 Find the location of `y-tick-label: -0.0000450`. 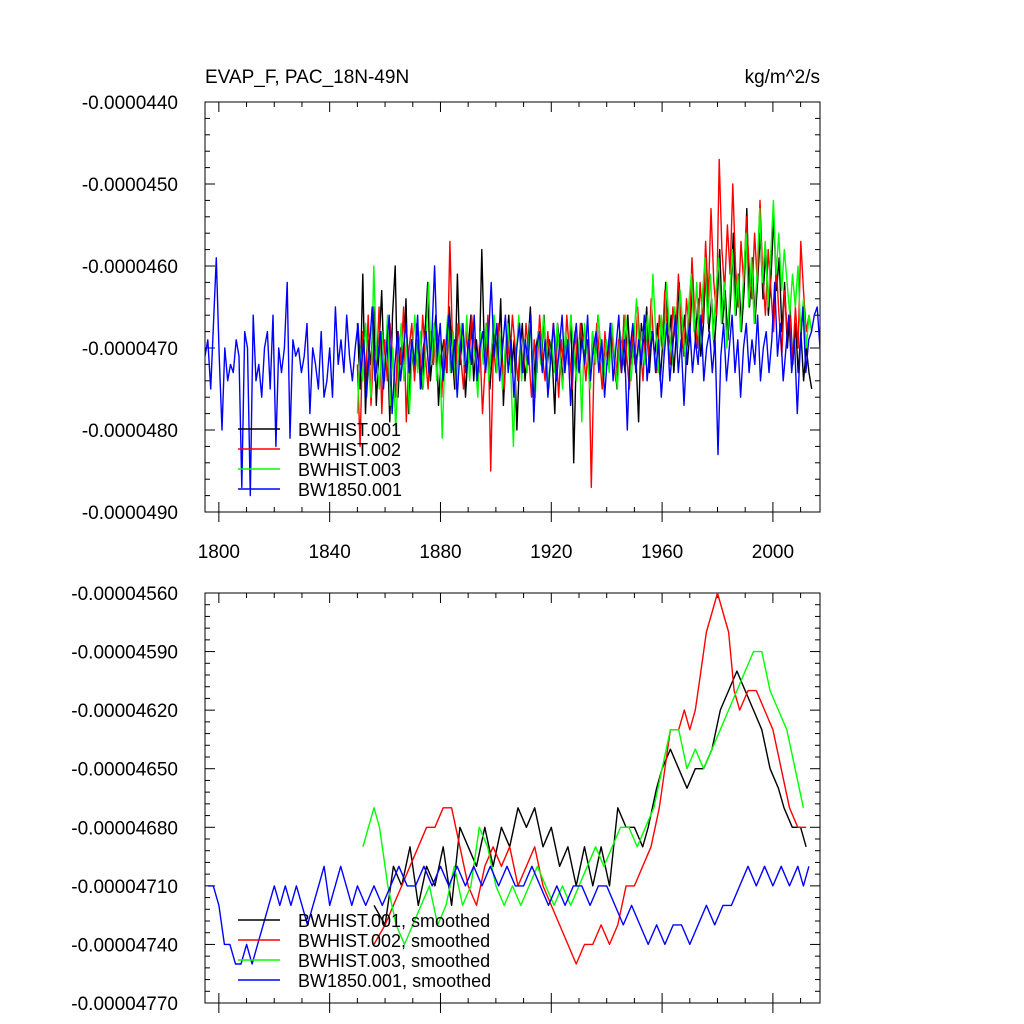

y-tick-label: -0.0000450 is located at coordinates (130, 185).